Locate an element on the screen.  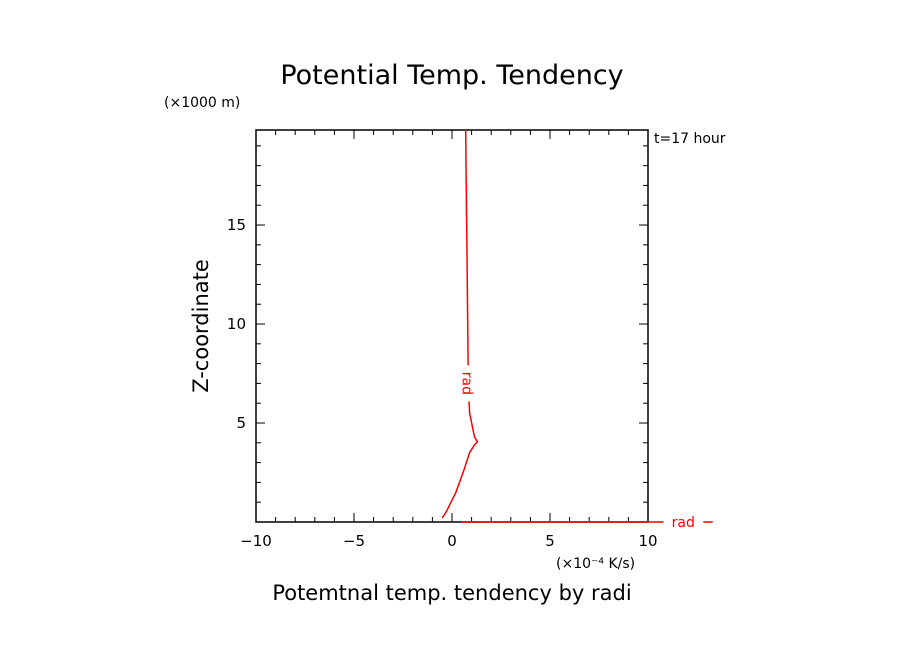
y-tick-label: 15 is located at coordinates (236, 225).